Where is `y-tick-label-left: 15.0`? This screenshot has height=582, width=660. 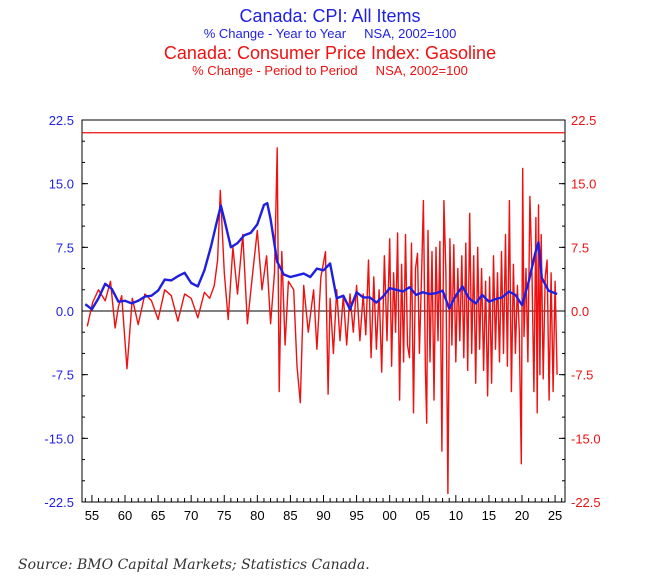
y-tick-label-left: 15.0 is located at coordinates (61, 184).